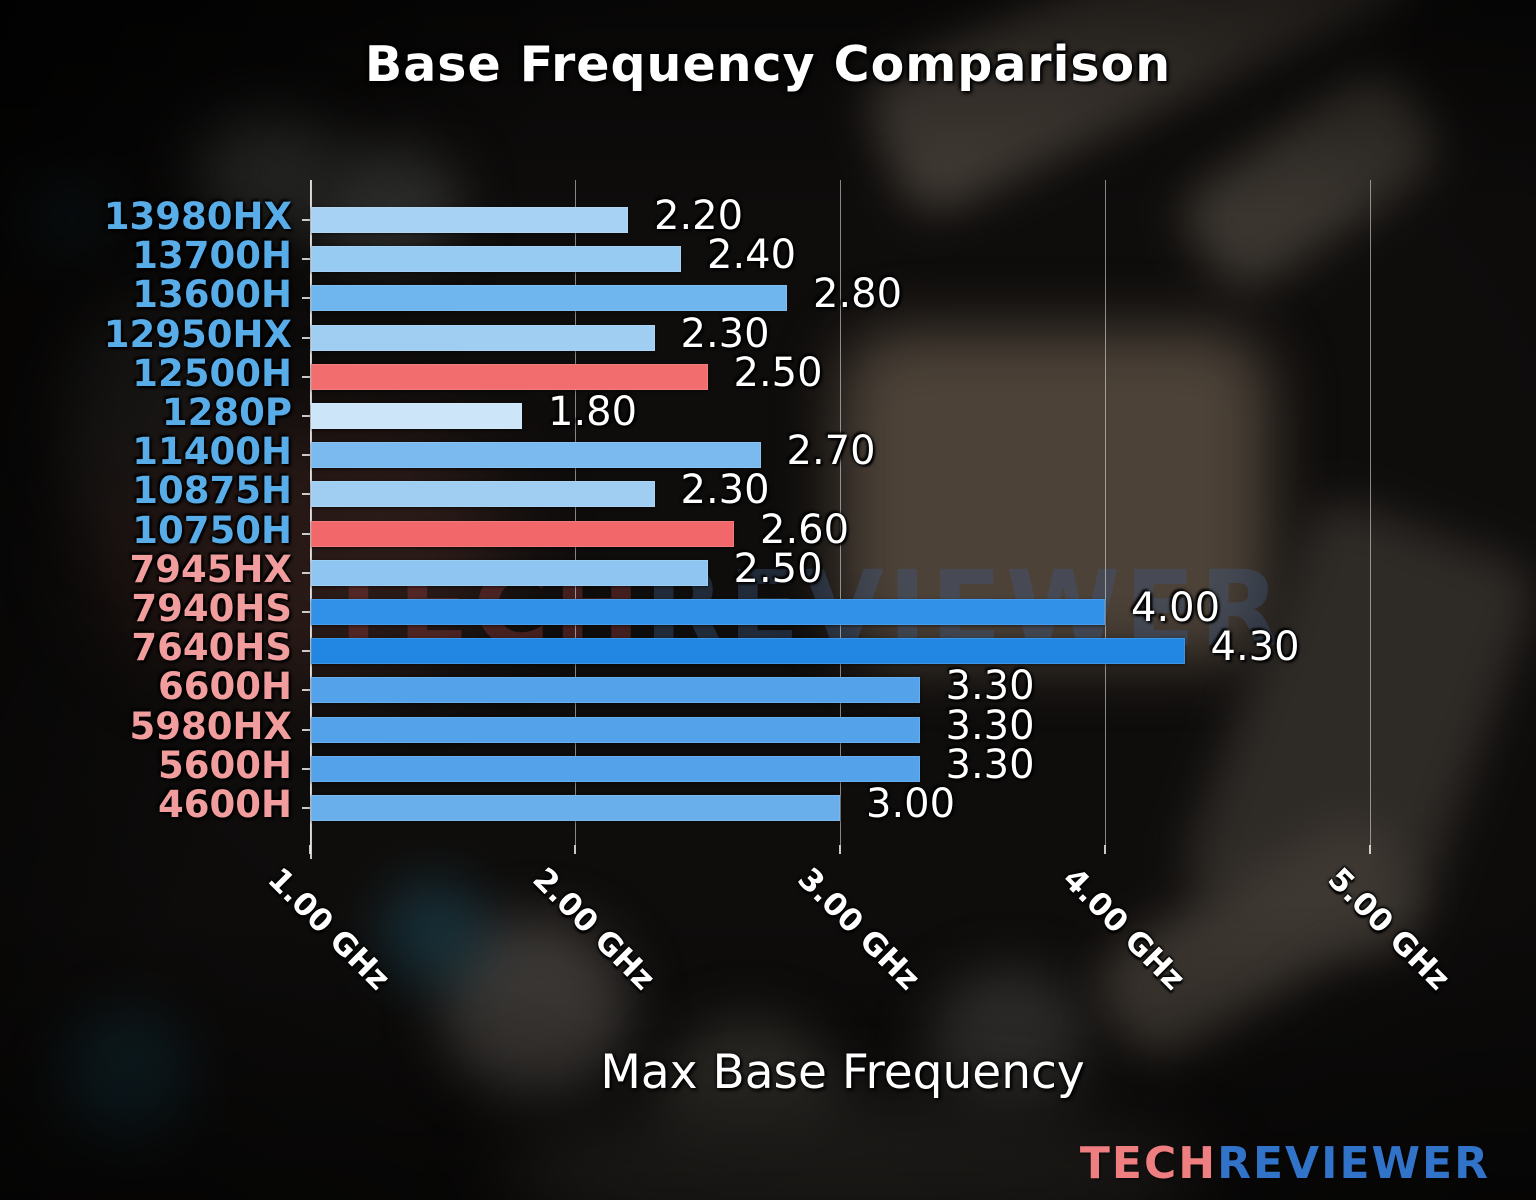  Describe the element at coordinates (699, 216) in the screenshot. I see `value-label: 2.20` at that location.